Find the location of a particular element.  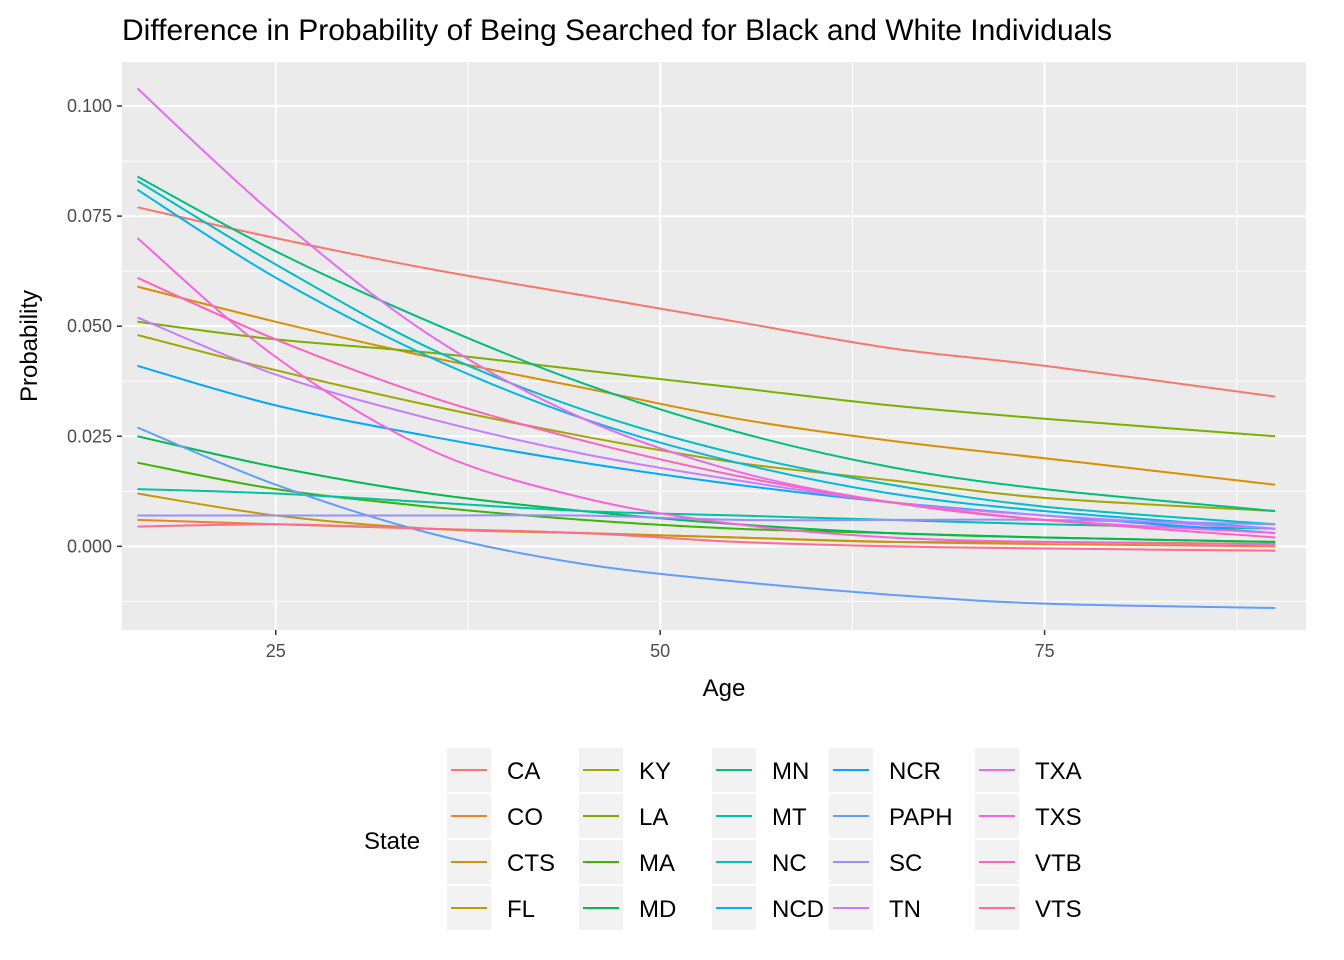

y-tick-label: 0.100 is located at coordinates (89, 106).